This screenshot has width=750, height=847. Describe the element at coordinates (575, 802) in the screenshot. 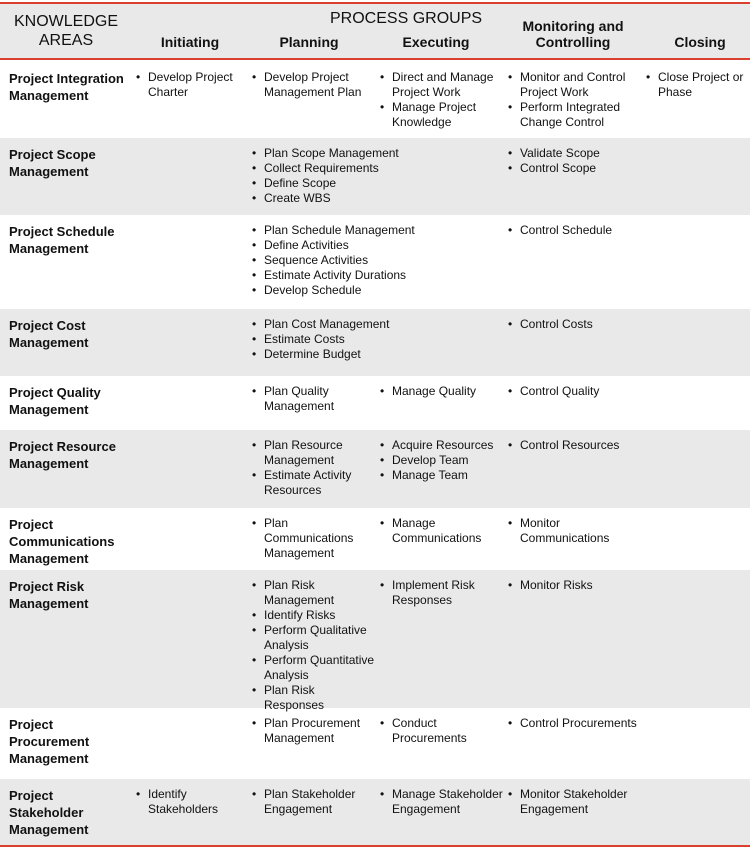

I see `process-cell: • Monitor Stakeholder Engagement` at that location.